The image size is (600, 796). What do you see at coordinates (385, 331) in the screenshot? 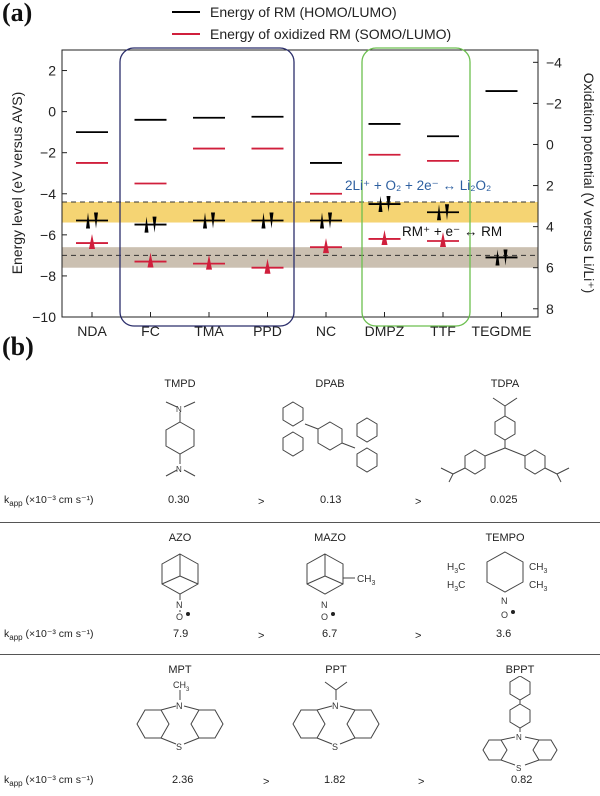
I see `x-tick-label: DMPZ` at bounding box center [385, 331].